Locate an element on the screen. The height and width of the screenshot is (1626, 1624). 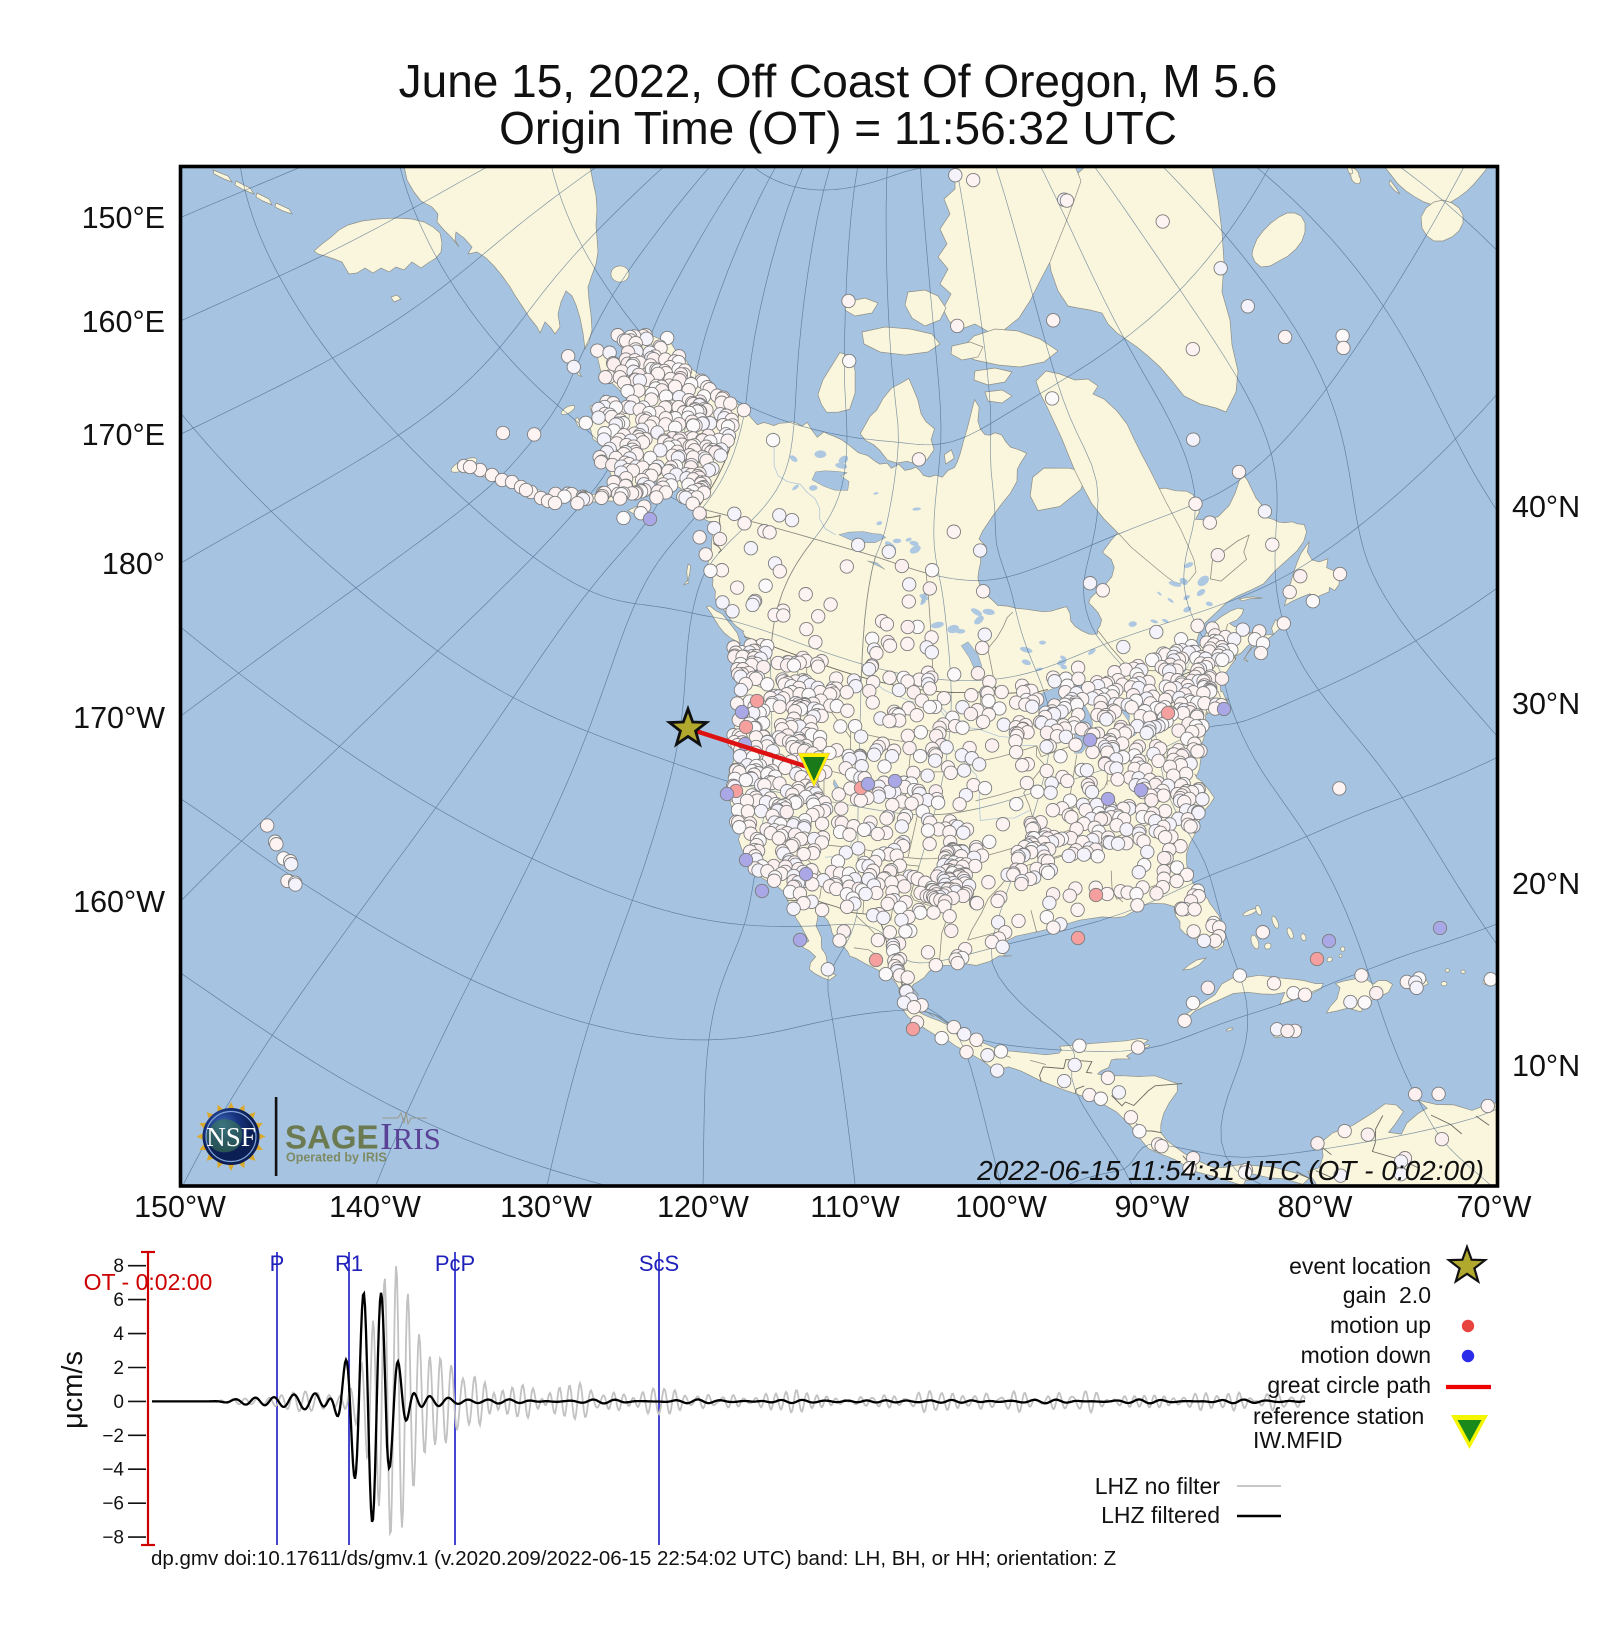
svg-text: OT - 0:02:00 is located at coordinates (148, 1282).